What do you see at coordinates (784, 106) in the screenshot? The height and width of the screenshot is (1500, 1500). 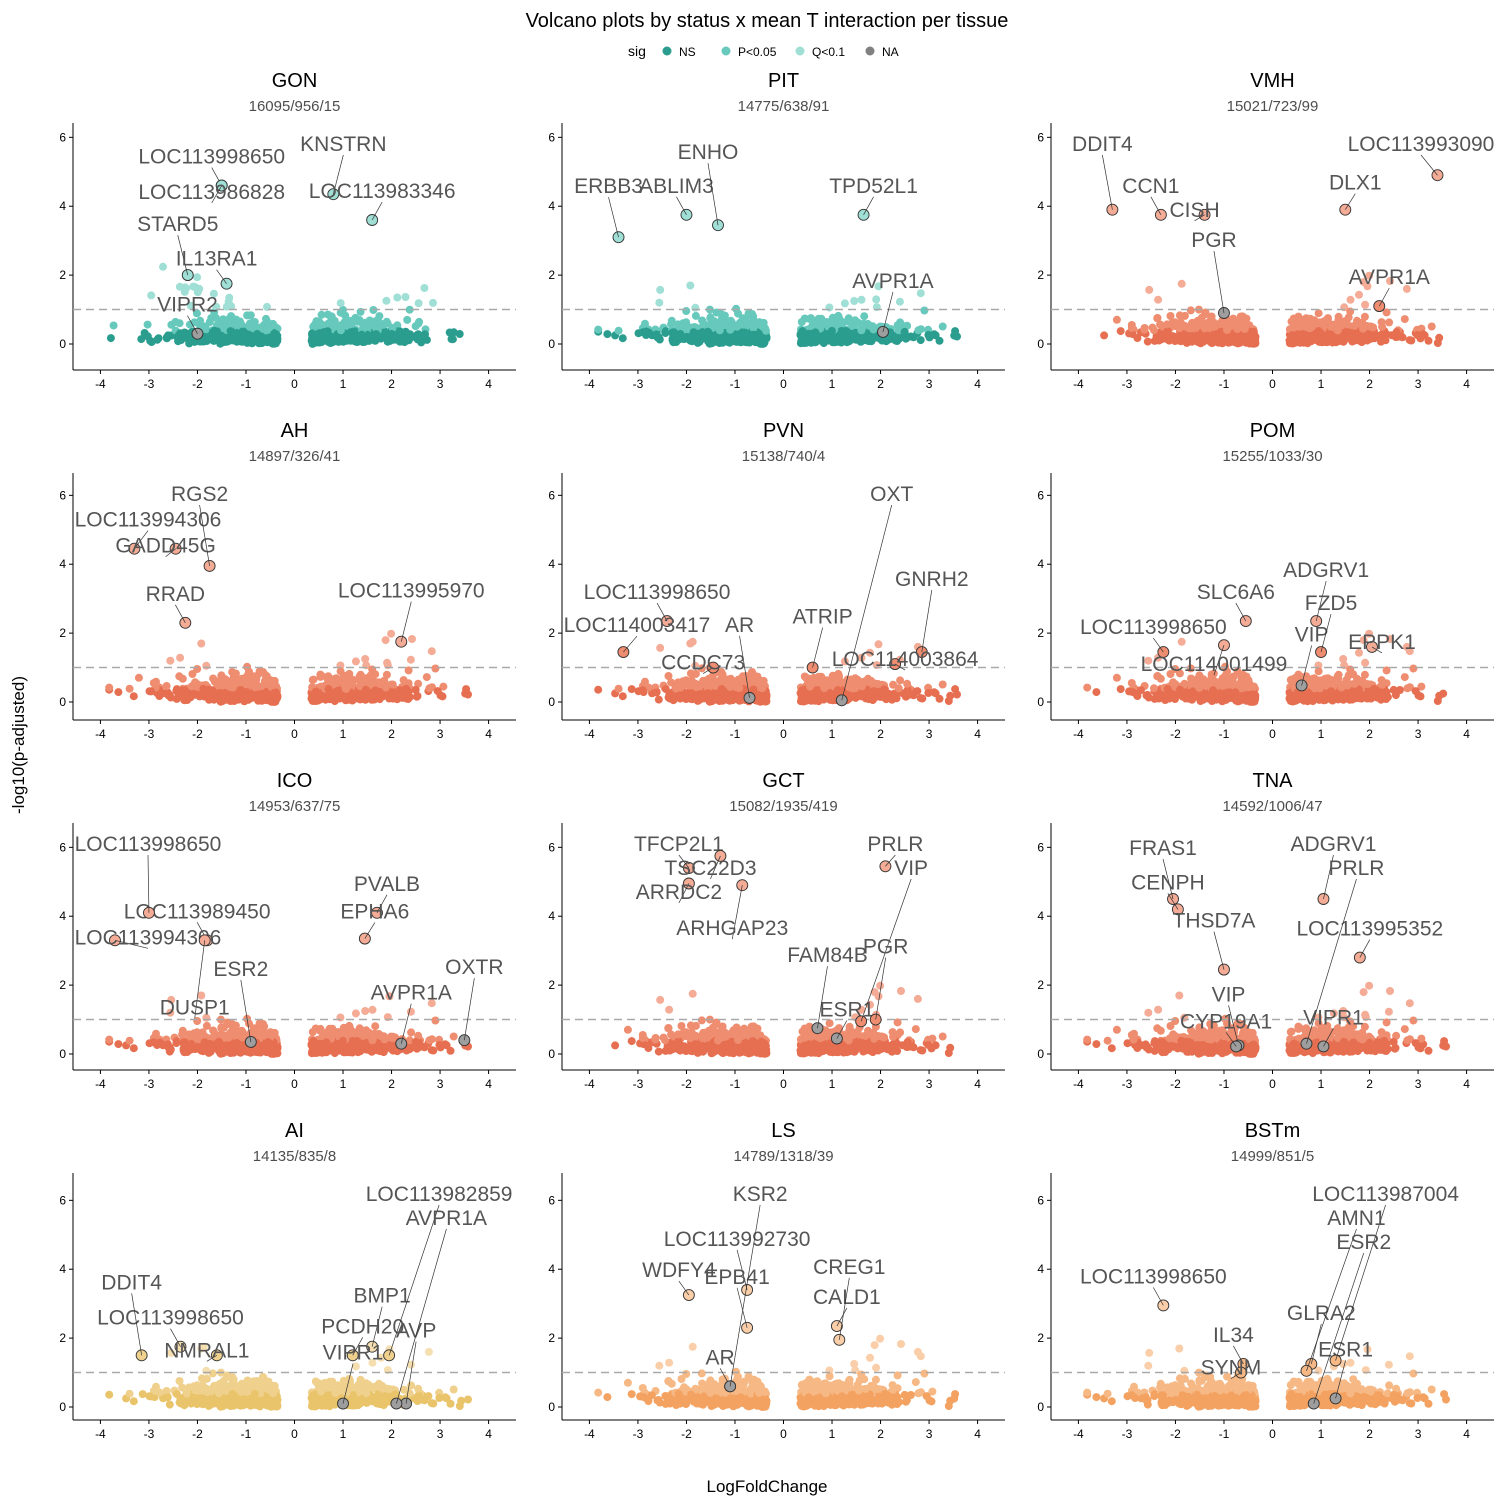 I see `panel-subtitle: 14775/638/91` at bounding box center [784, 106].